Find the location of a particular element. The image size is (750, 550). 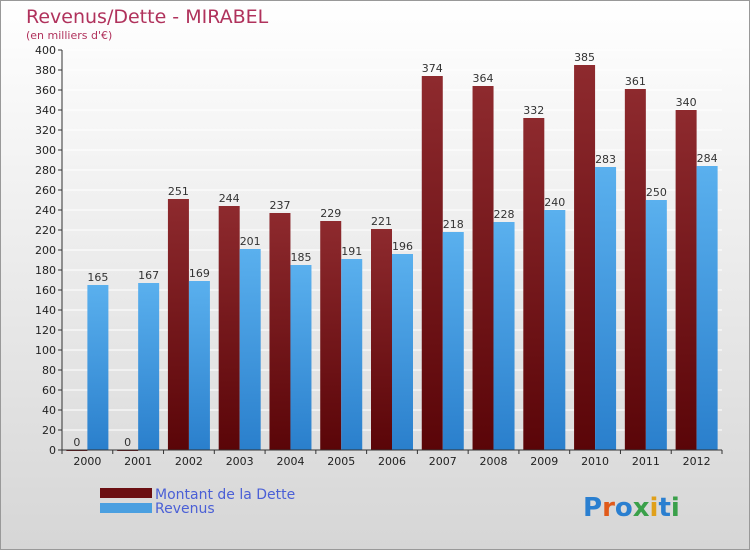

y-tick-label: 340 is located at coordinates (45, 110).